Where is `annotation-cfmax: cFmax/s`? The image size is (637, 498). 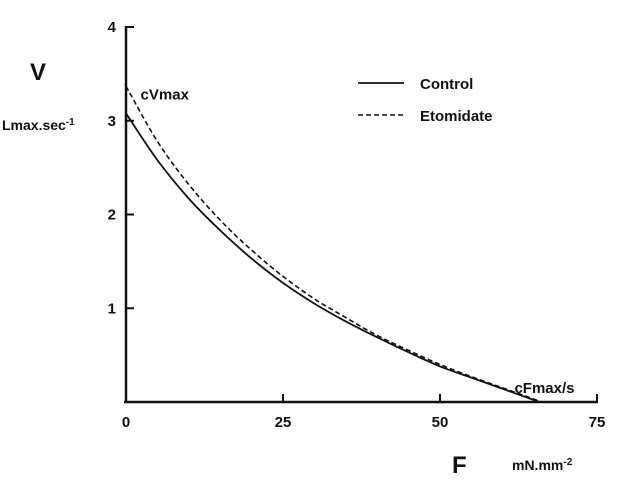
annotation-cfmax: cFmax/s is located at coordinates (544, 388).